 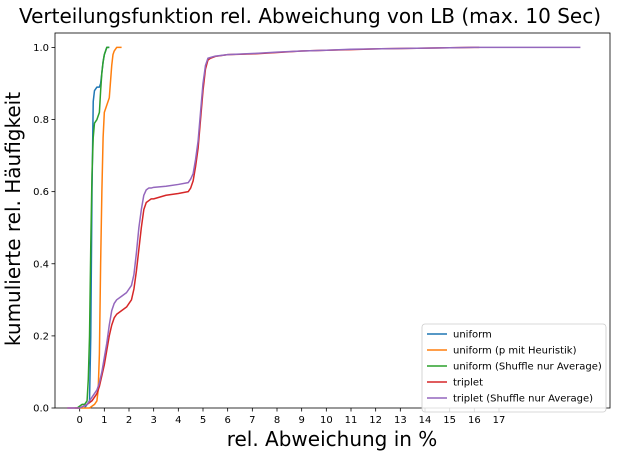 I want to click on y-tick-label: 0.6, so click(x=41, y=192).